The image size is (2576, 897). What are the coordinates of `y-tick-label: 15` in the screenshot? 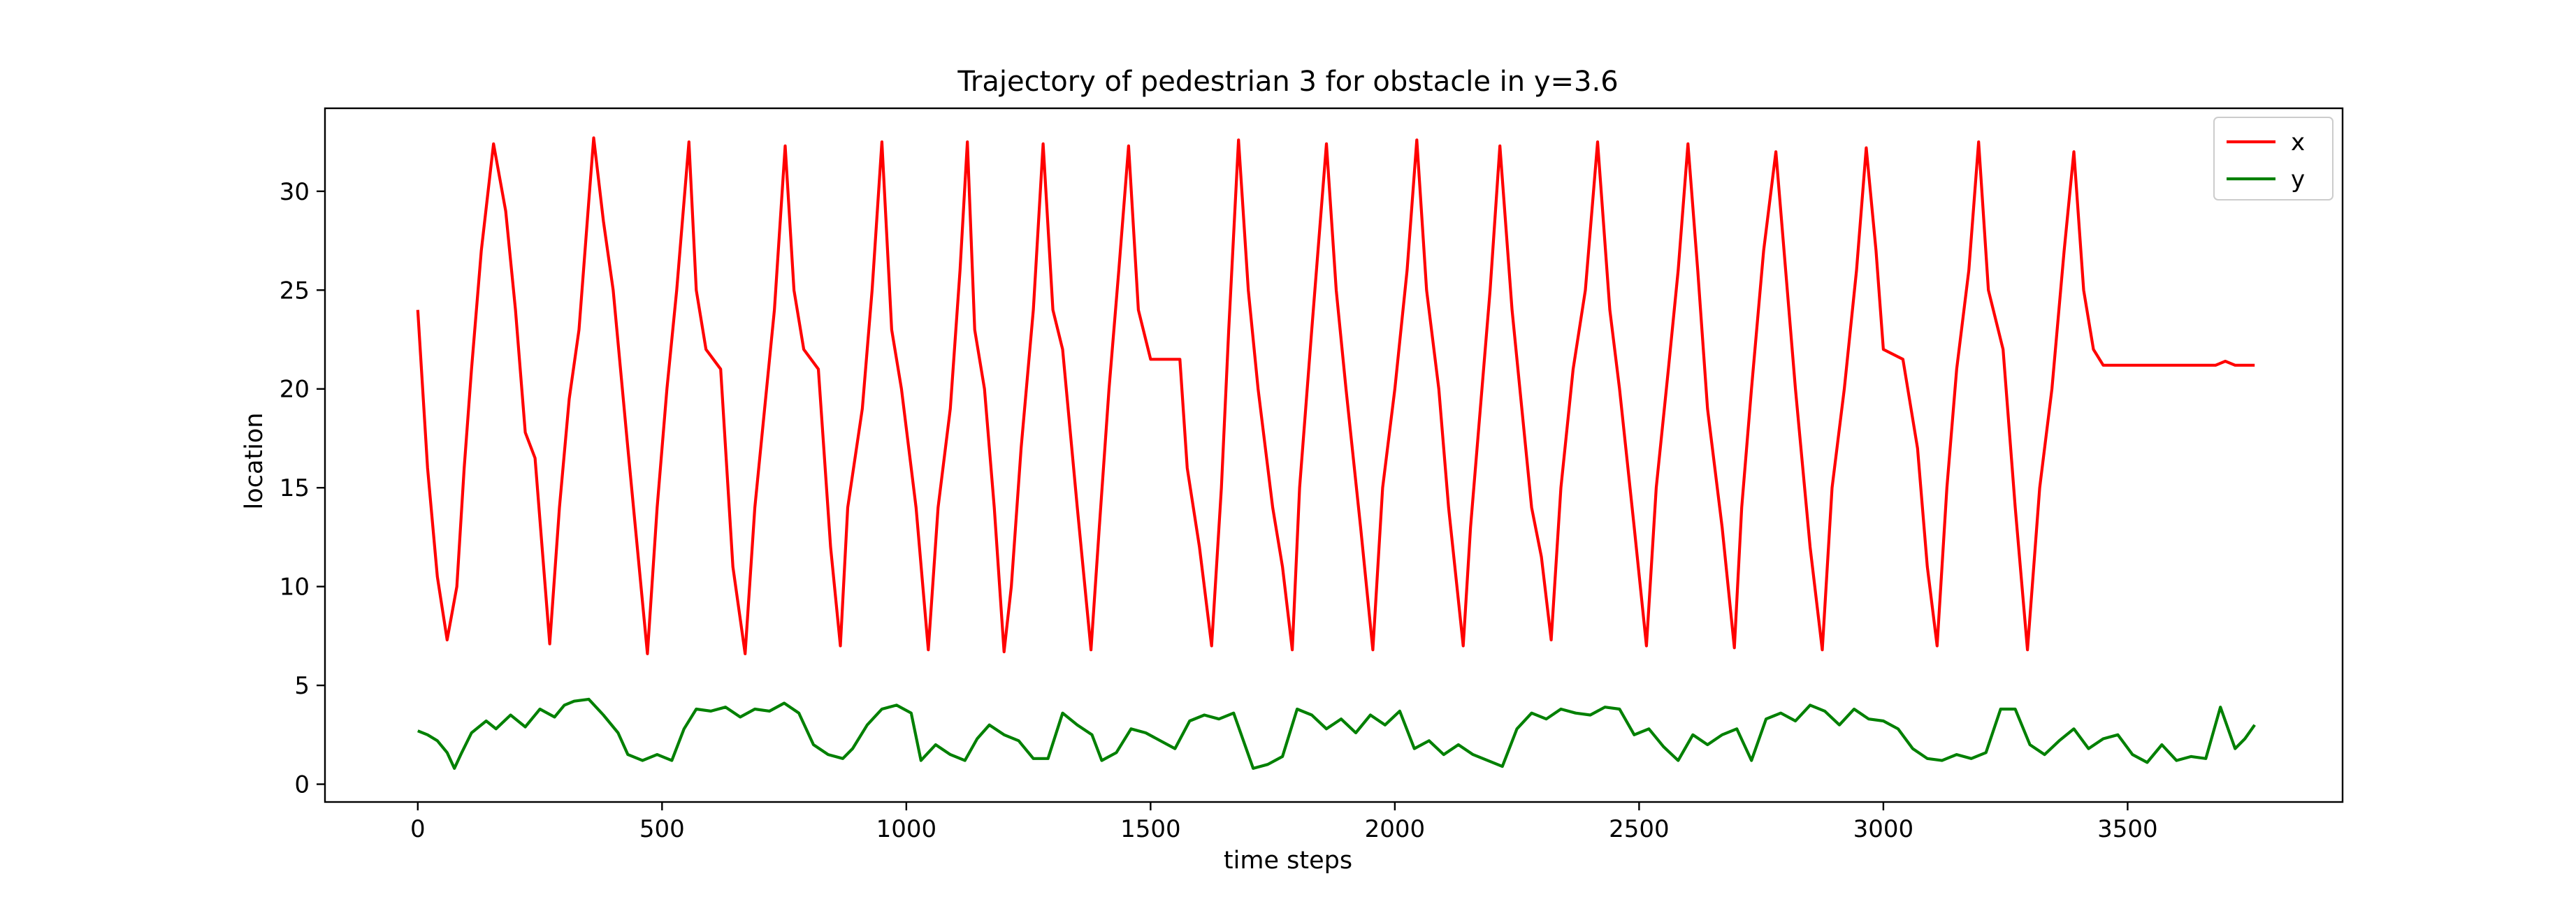 It's located at (295, 488).